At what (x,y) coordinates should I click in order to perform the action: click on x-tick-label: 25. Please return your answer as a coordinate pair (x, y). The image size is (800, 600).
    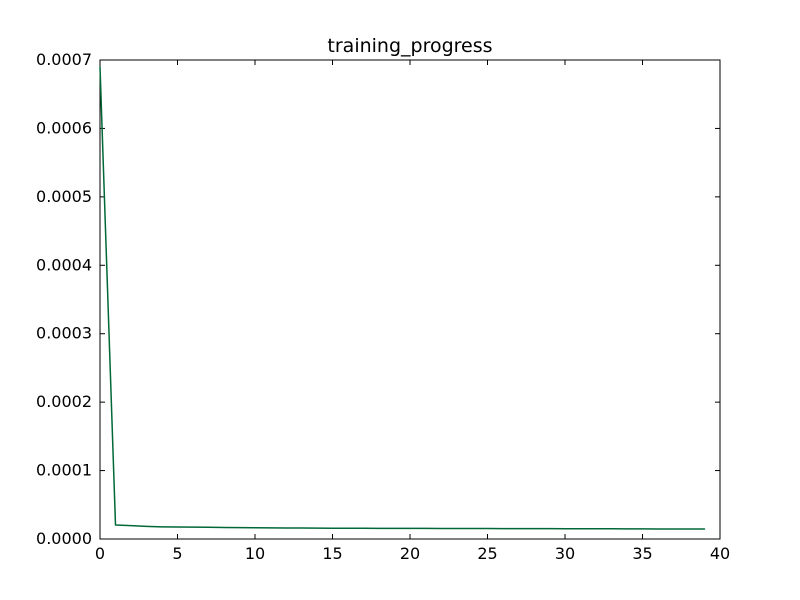
    Looking at the image, I should click on (487, 553).